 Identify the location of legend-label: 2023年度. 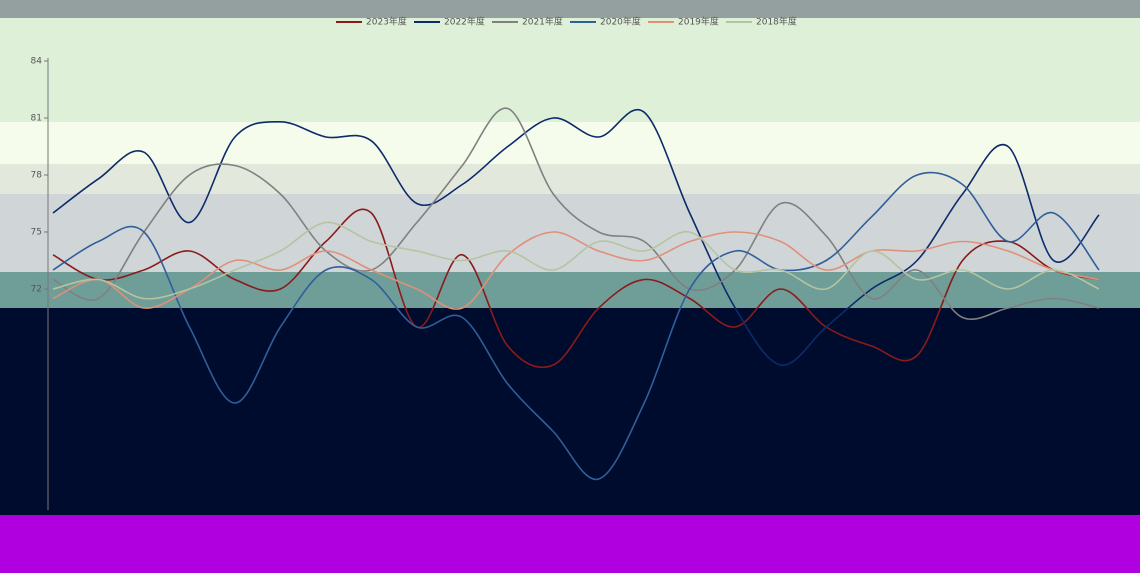
(386, 22).